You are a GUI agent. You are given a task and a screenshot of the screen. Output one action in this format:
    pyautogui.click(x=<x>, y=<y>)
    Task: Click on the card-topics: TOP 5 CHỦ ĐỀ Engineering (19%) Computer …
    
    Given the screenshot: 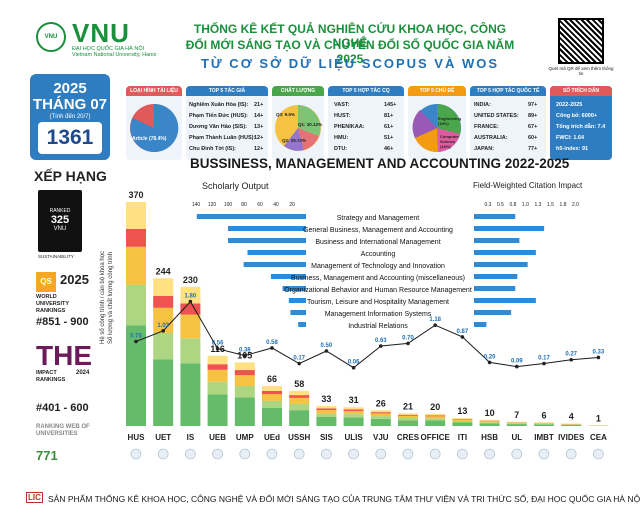 What is the action you would take?
    pyautogui.click(x=437, y=123)
    